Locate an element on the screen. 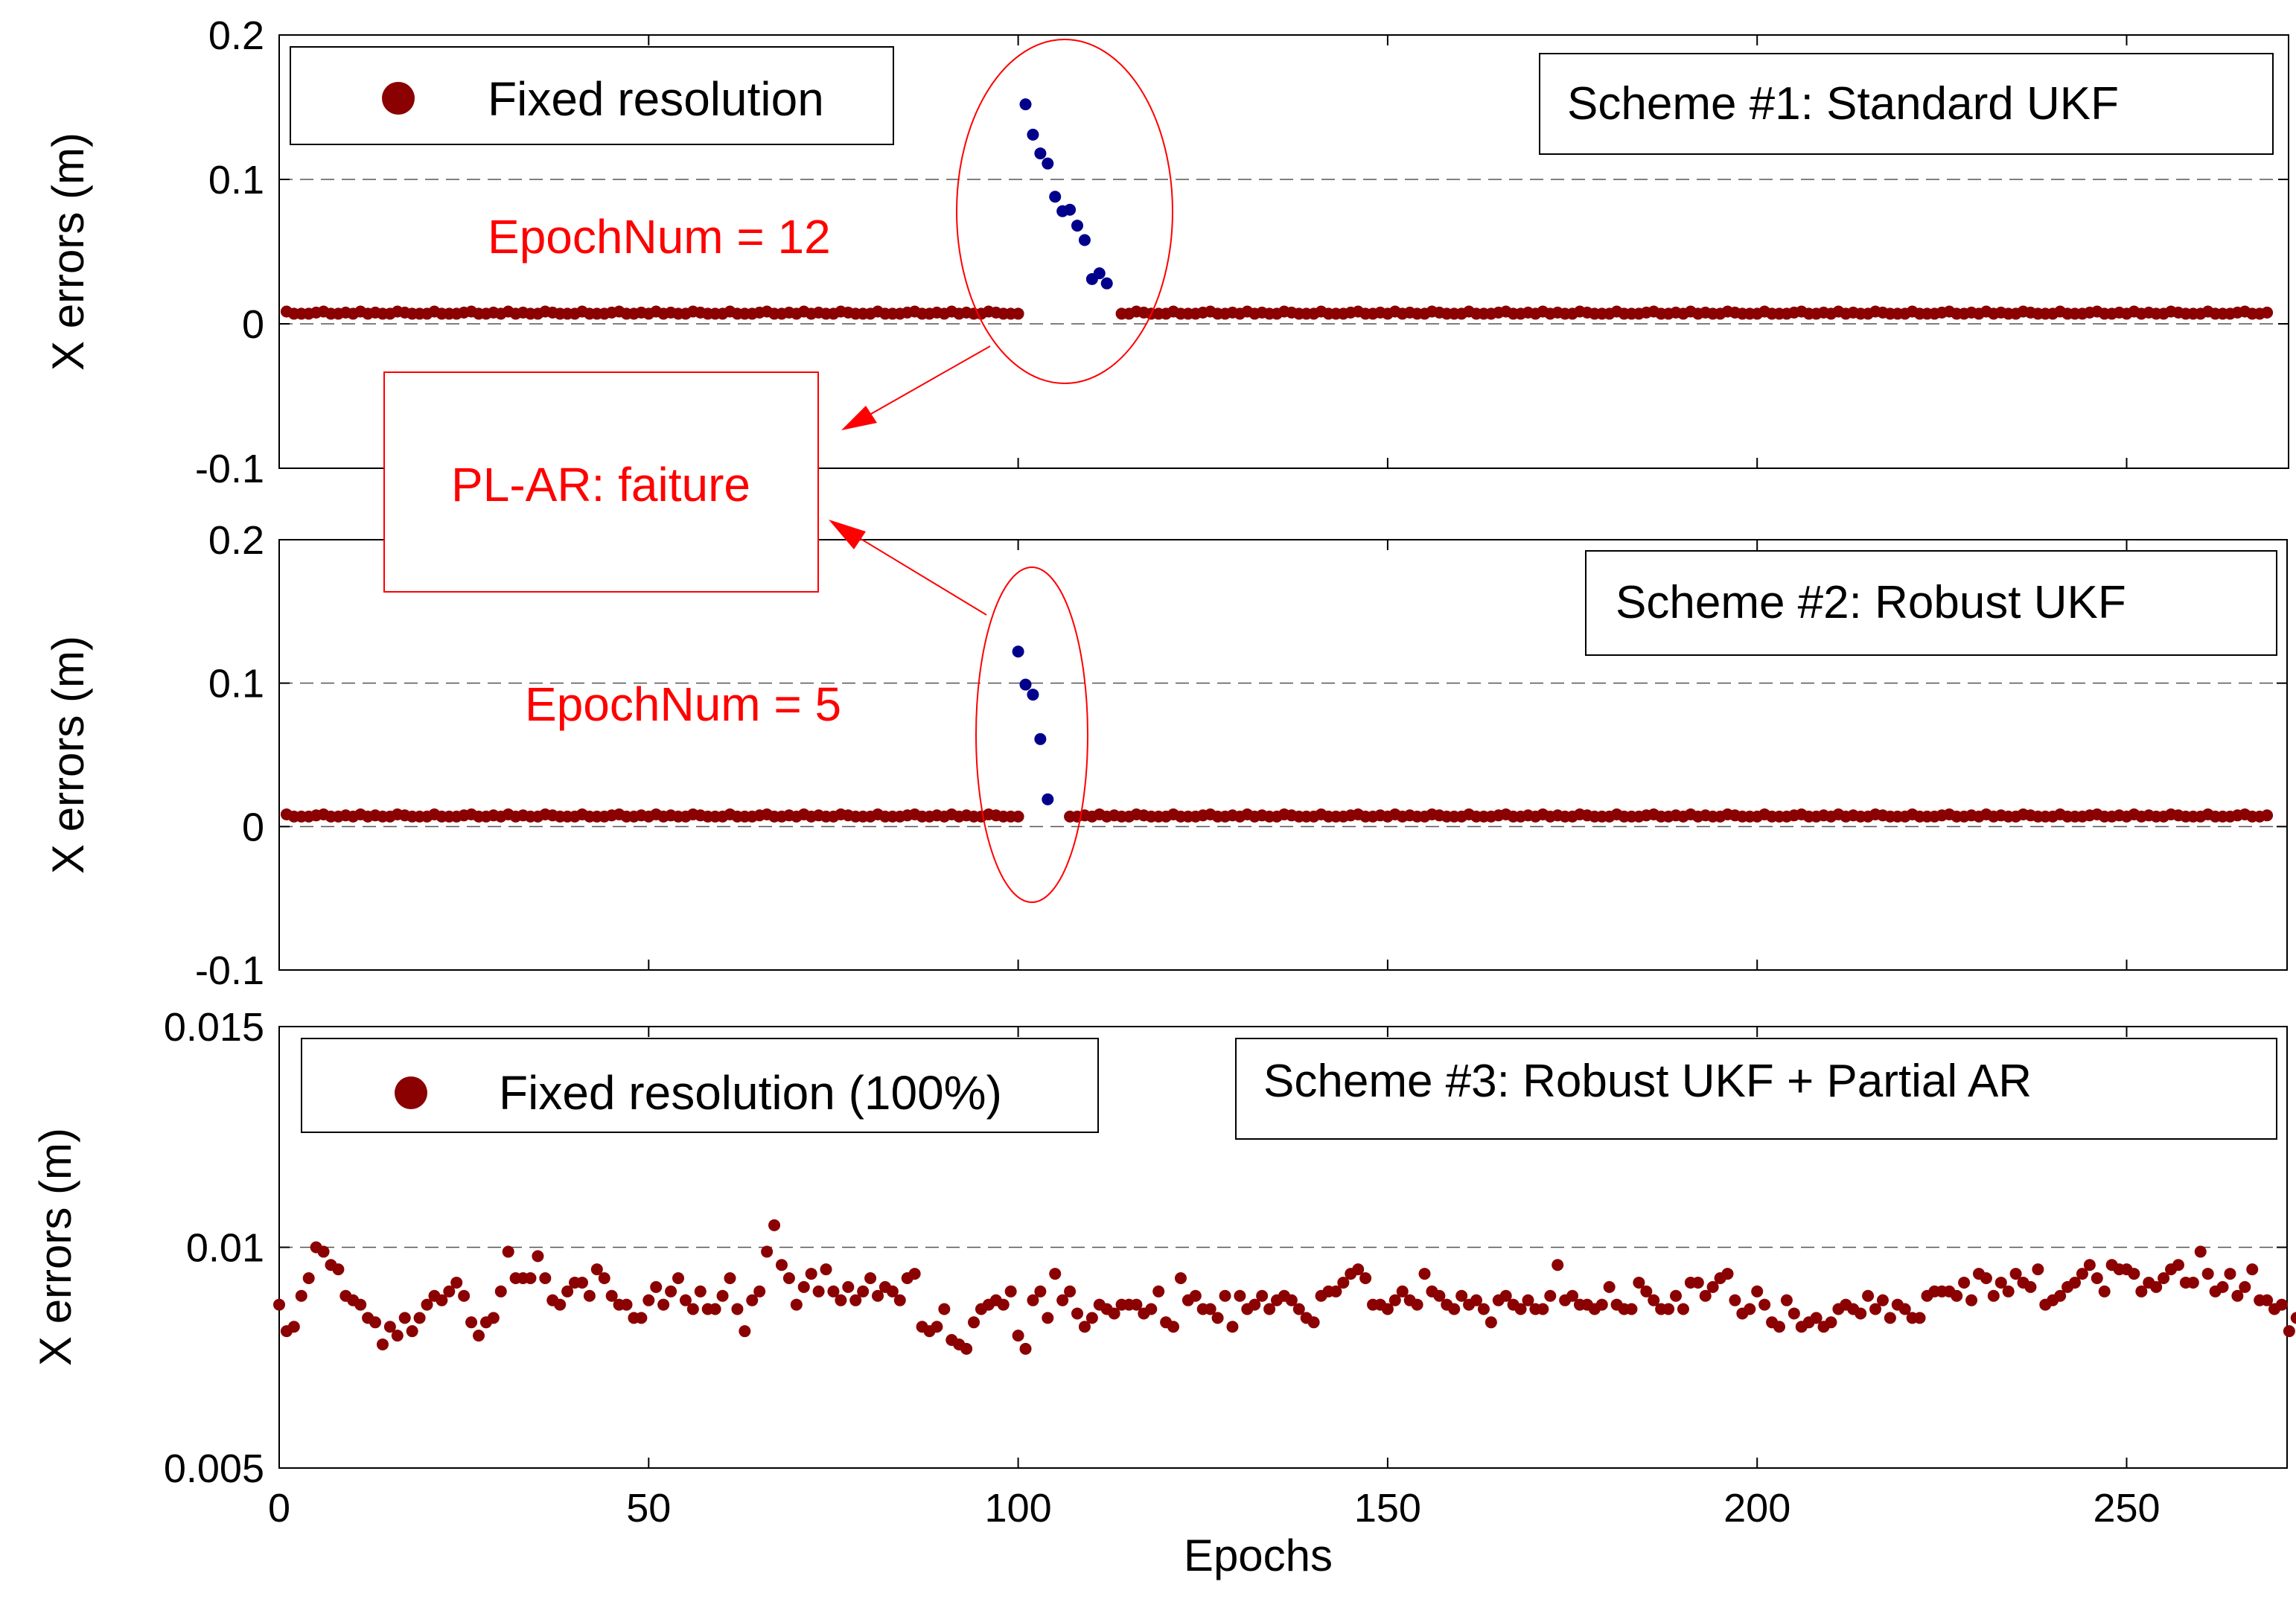  panel-1-epoch-annotation: EpochNum = 12 is located at coordinates (659, 237).